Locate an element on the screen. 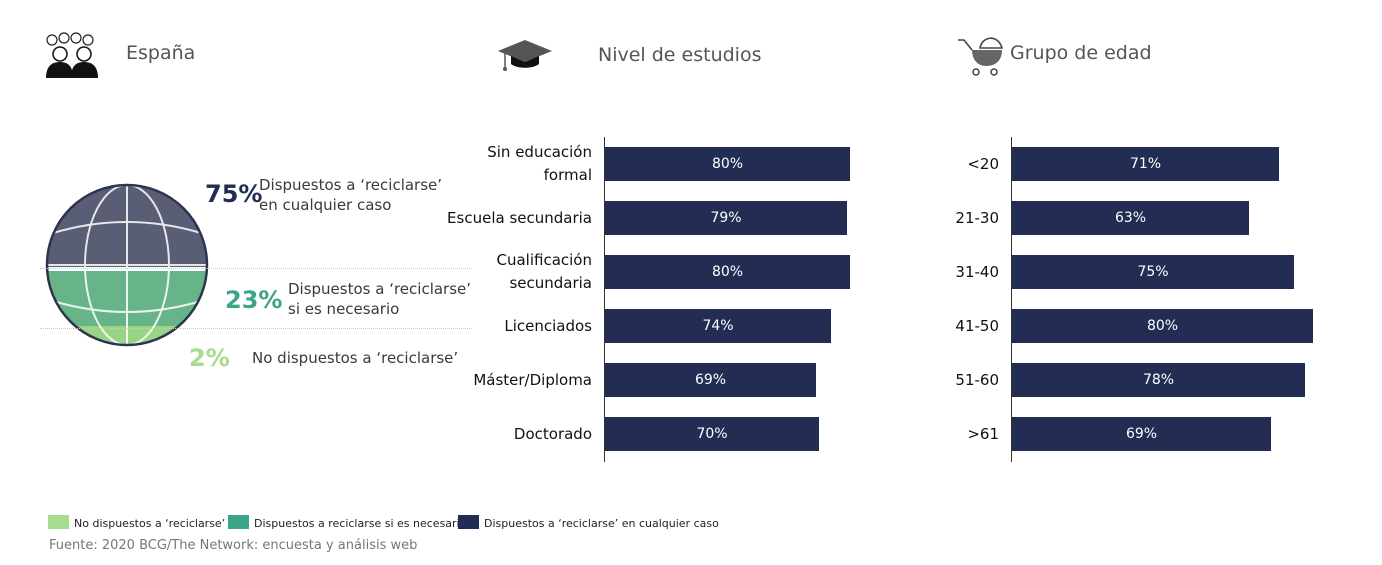  graduation-cap-icon is located at coordinates (525, 55).